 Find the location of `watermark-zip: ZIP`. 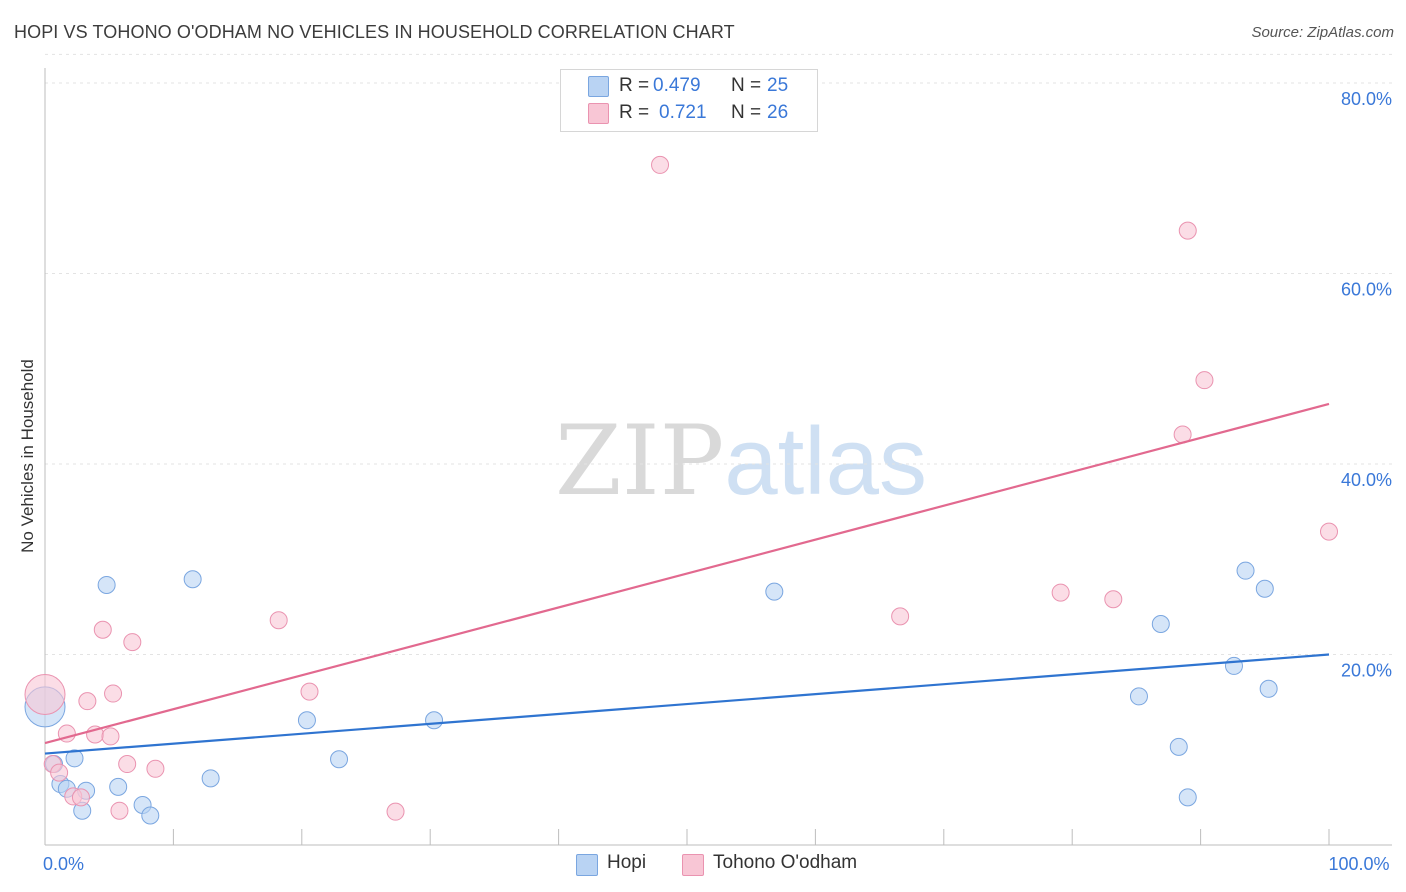

watermark-zip: ZIP is located at coordinates (640, 461).